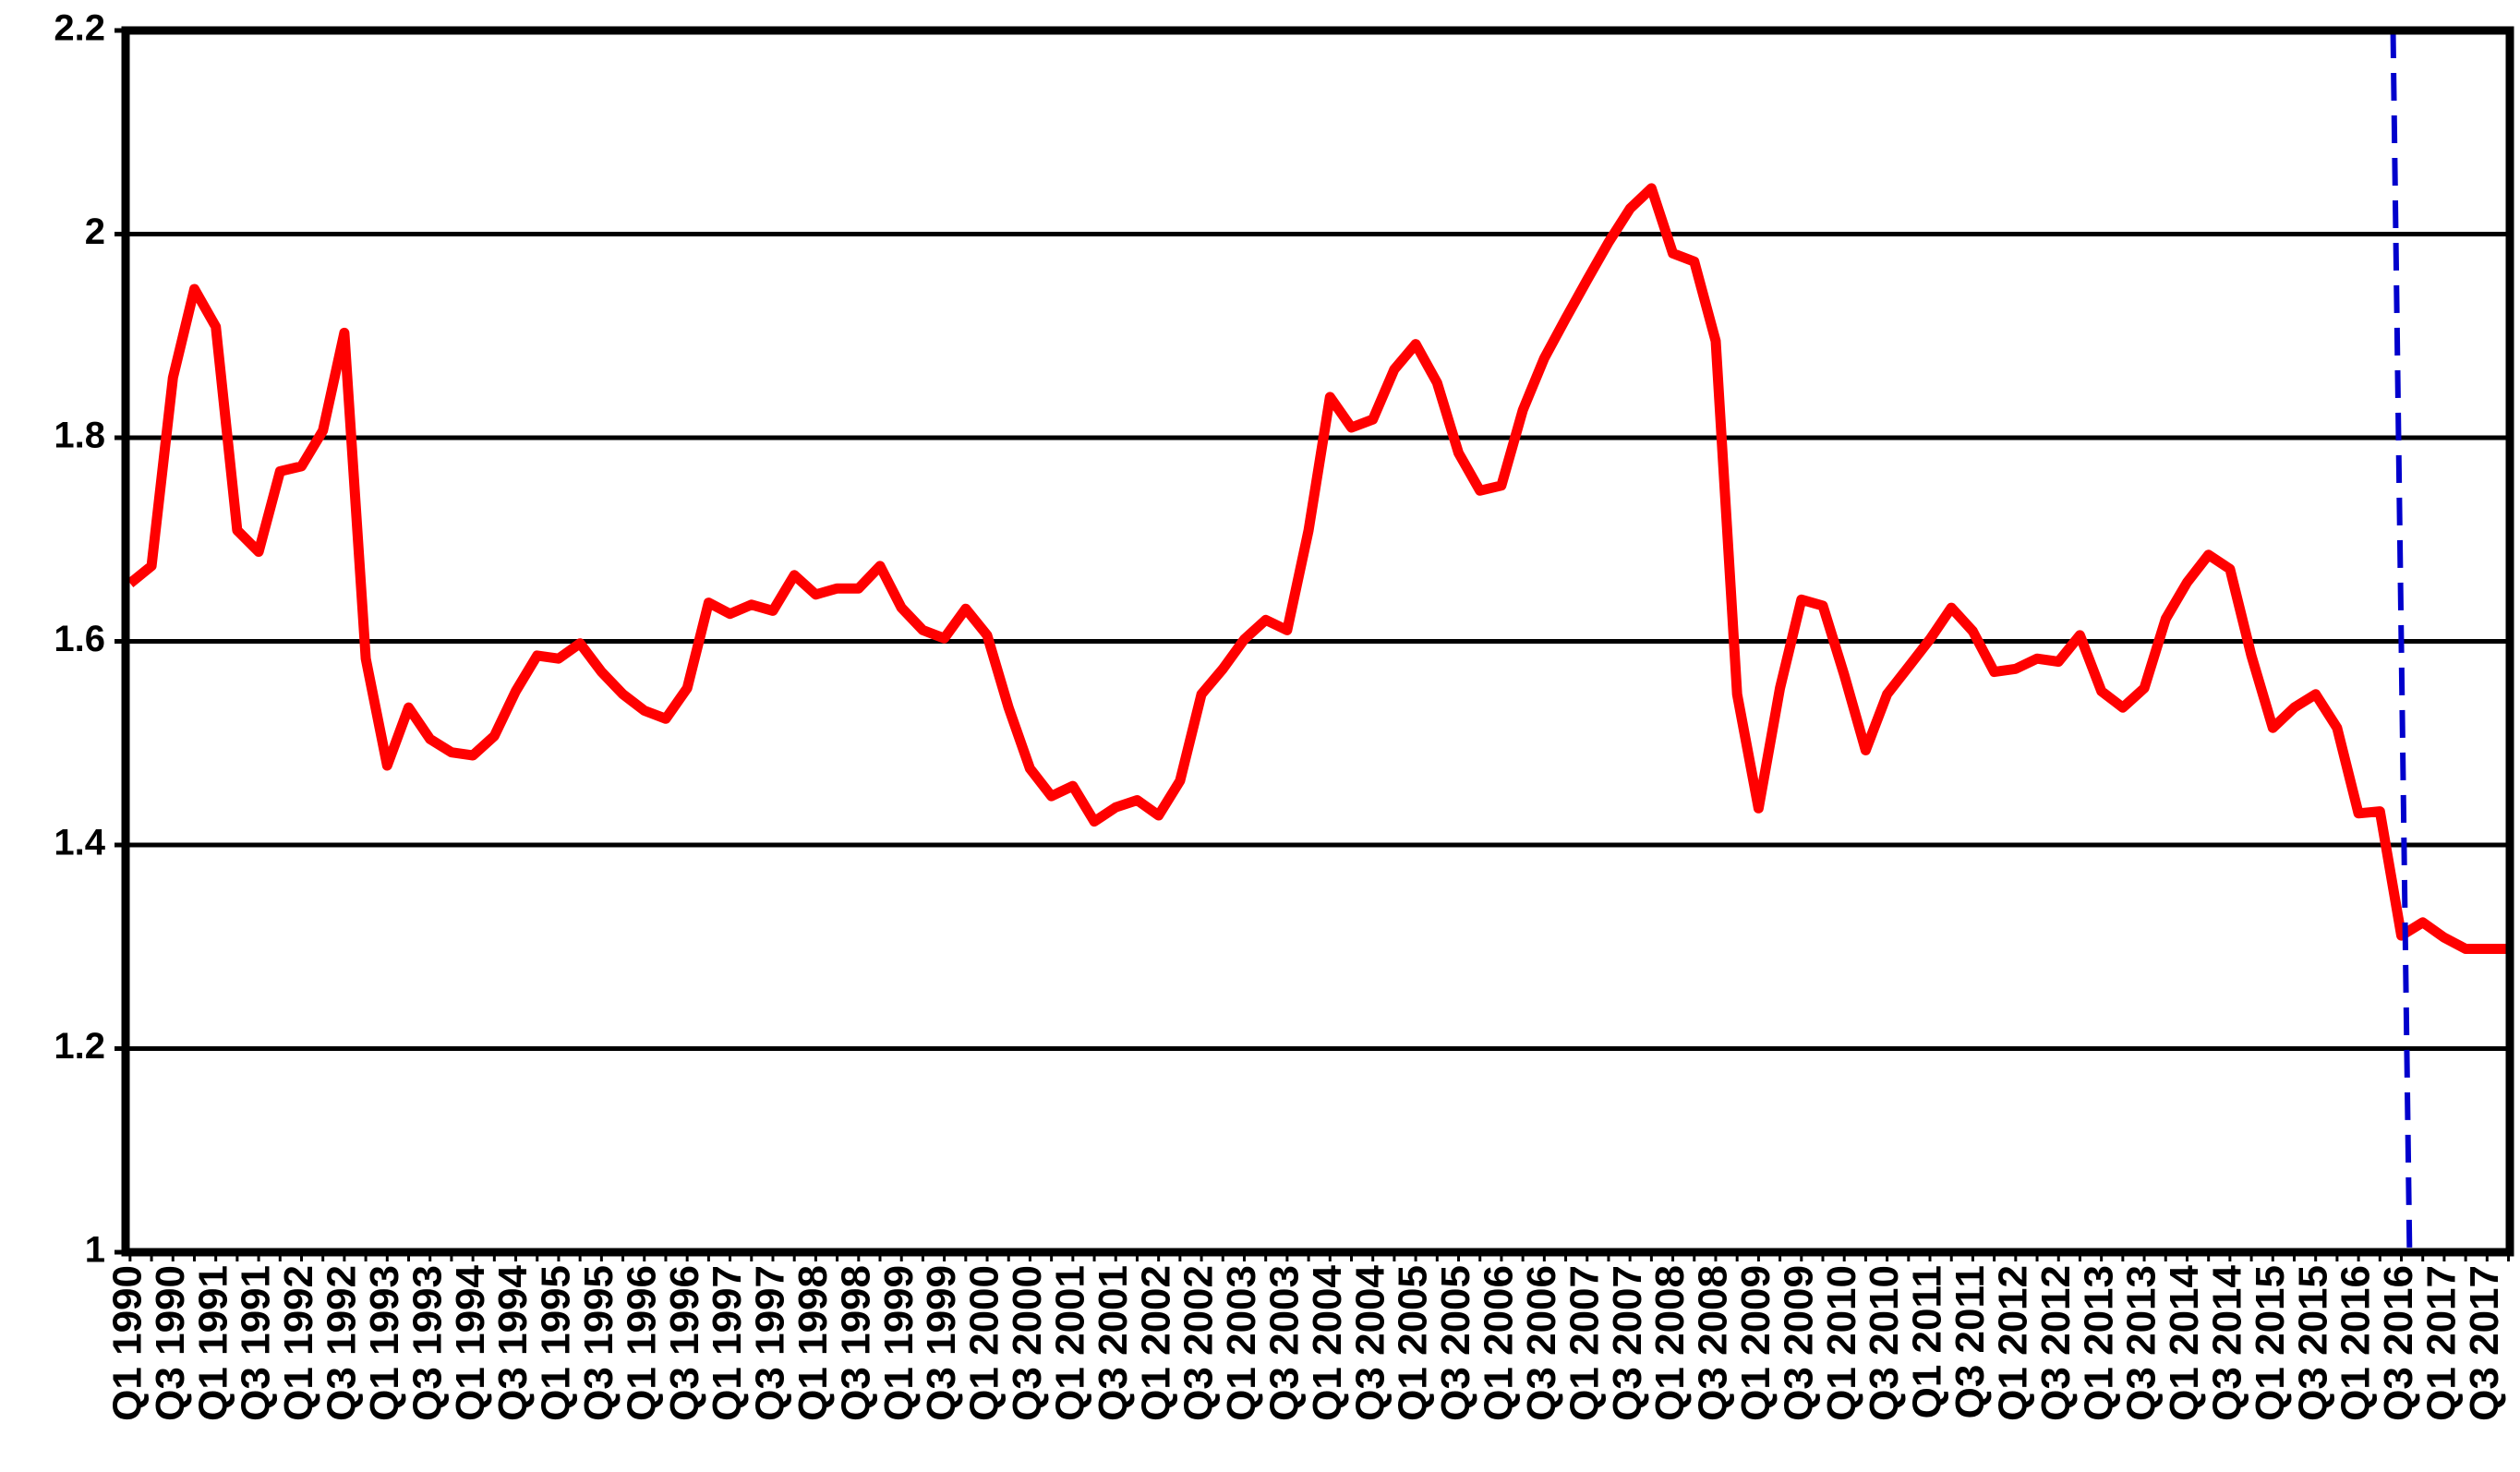 The width and height of the screenshot is (2520, 1472). What do you see at coordinates (470, 1342) in the screenshot?
I see `x-tick-label: Q1 1994` at bounding box center [470, 1342].